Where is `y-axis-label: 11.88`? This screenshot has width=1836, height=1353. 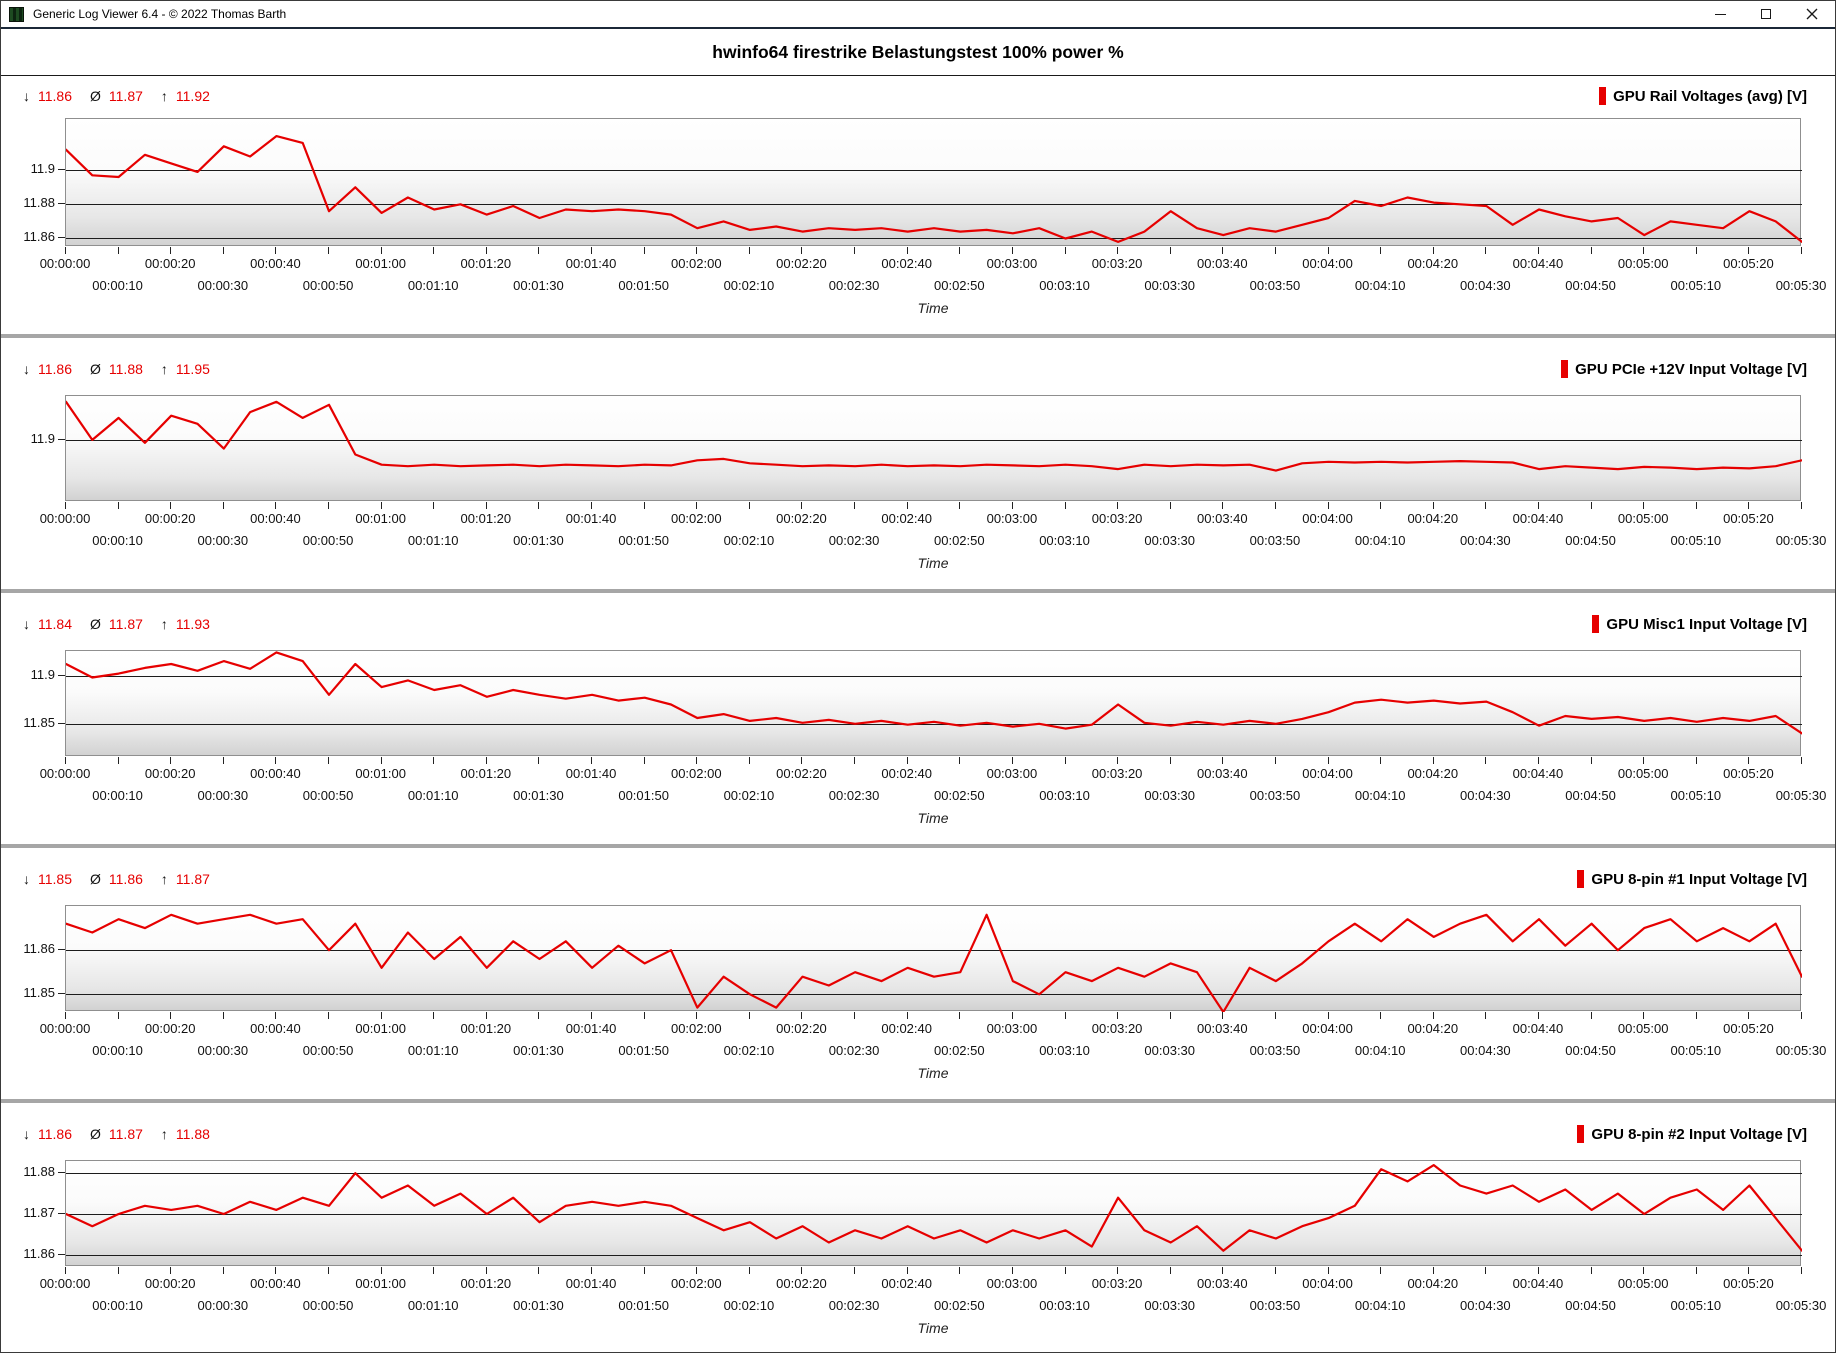 y-axis-label: 11.88 is located at coordinates (39, 1172).